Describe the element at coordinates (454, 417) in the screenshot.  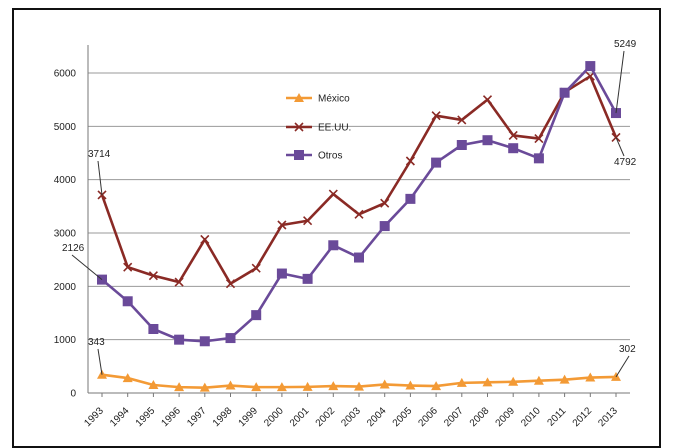
I see `x-tick-label: 2007` at that location.